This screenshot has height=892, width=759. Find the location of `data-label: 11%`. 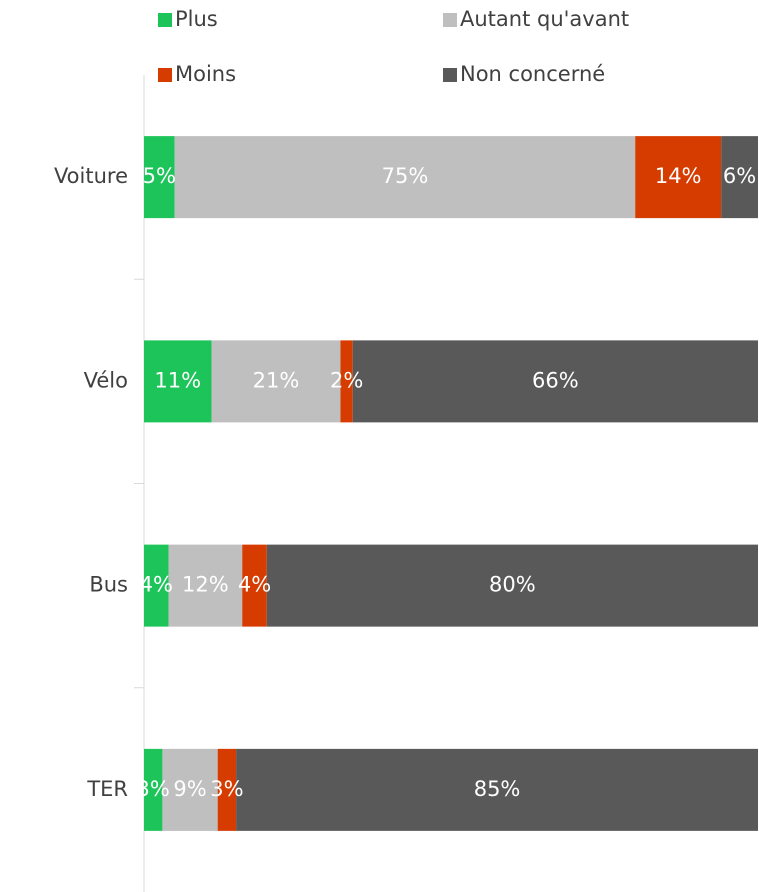

data-label: 11% is located at coordinates (177, 380).